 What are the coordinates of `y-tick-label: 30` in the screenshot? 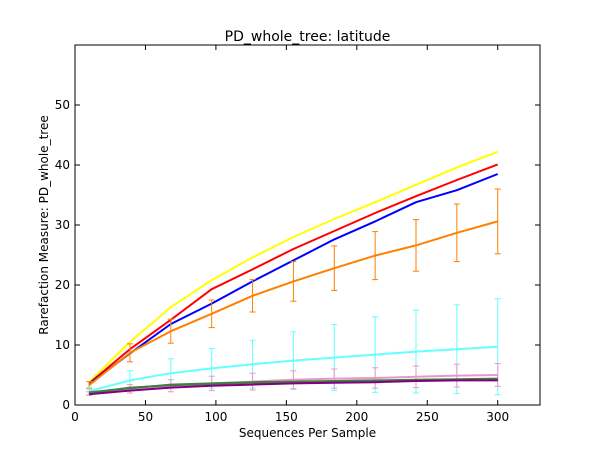 It's located at (62, 225).